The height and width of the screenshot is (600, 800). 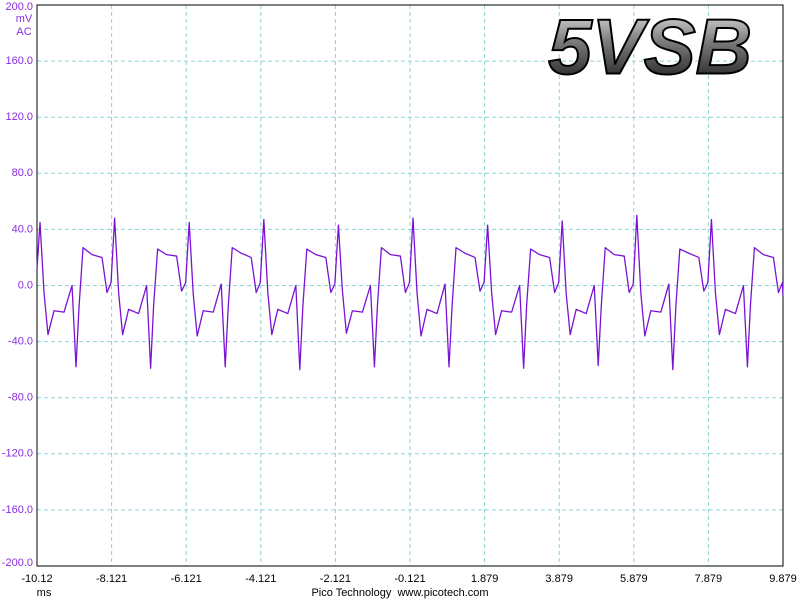 I want to click on x-unit: ms, so click(x=44, y=593).